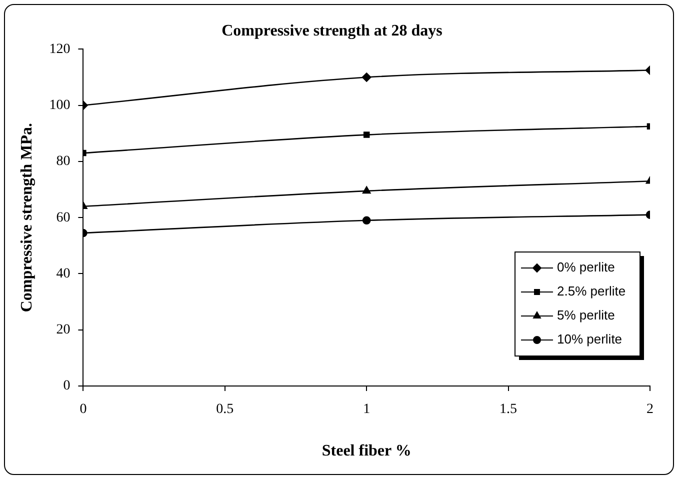  I want to click on y-tick-label: 20, so click(63, 330).